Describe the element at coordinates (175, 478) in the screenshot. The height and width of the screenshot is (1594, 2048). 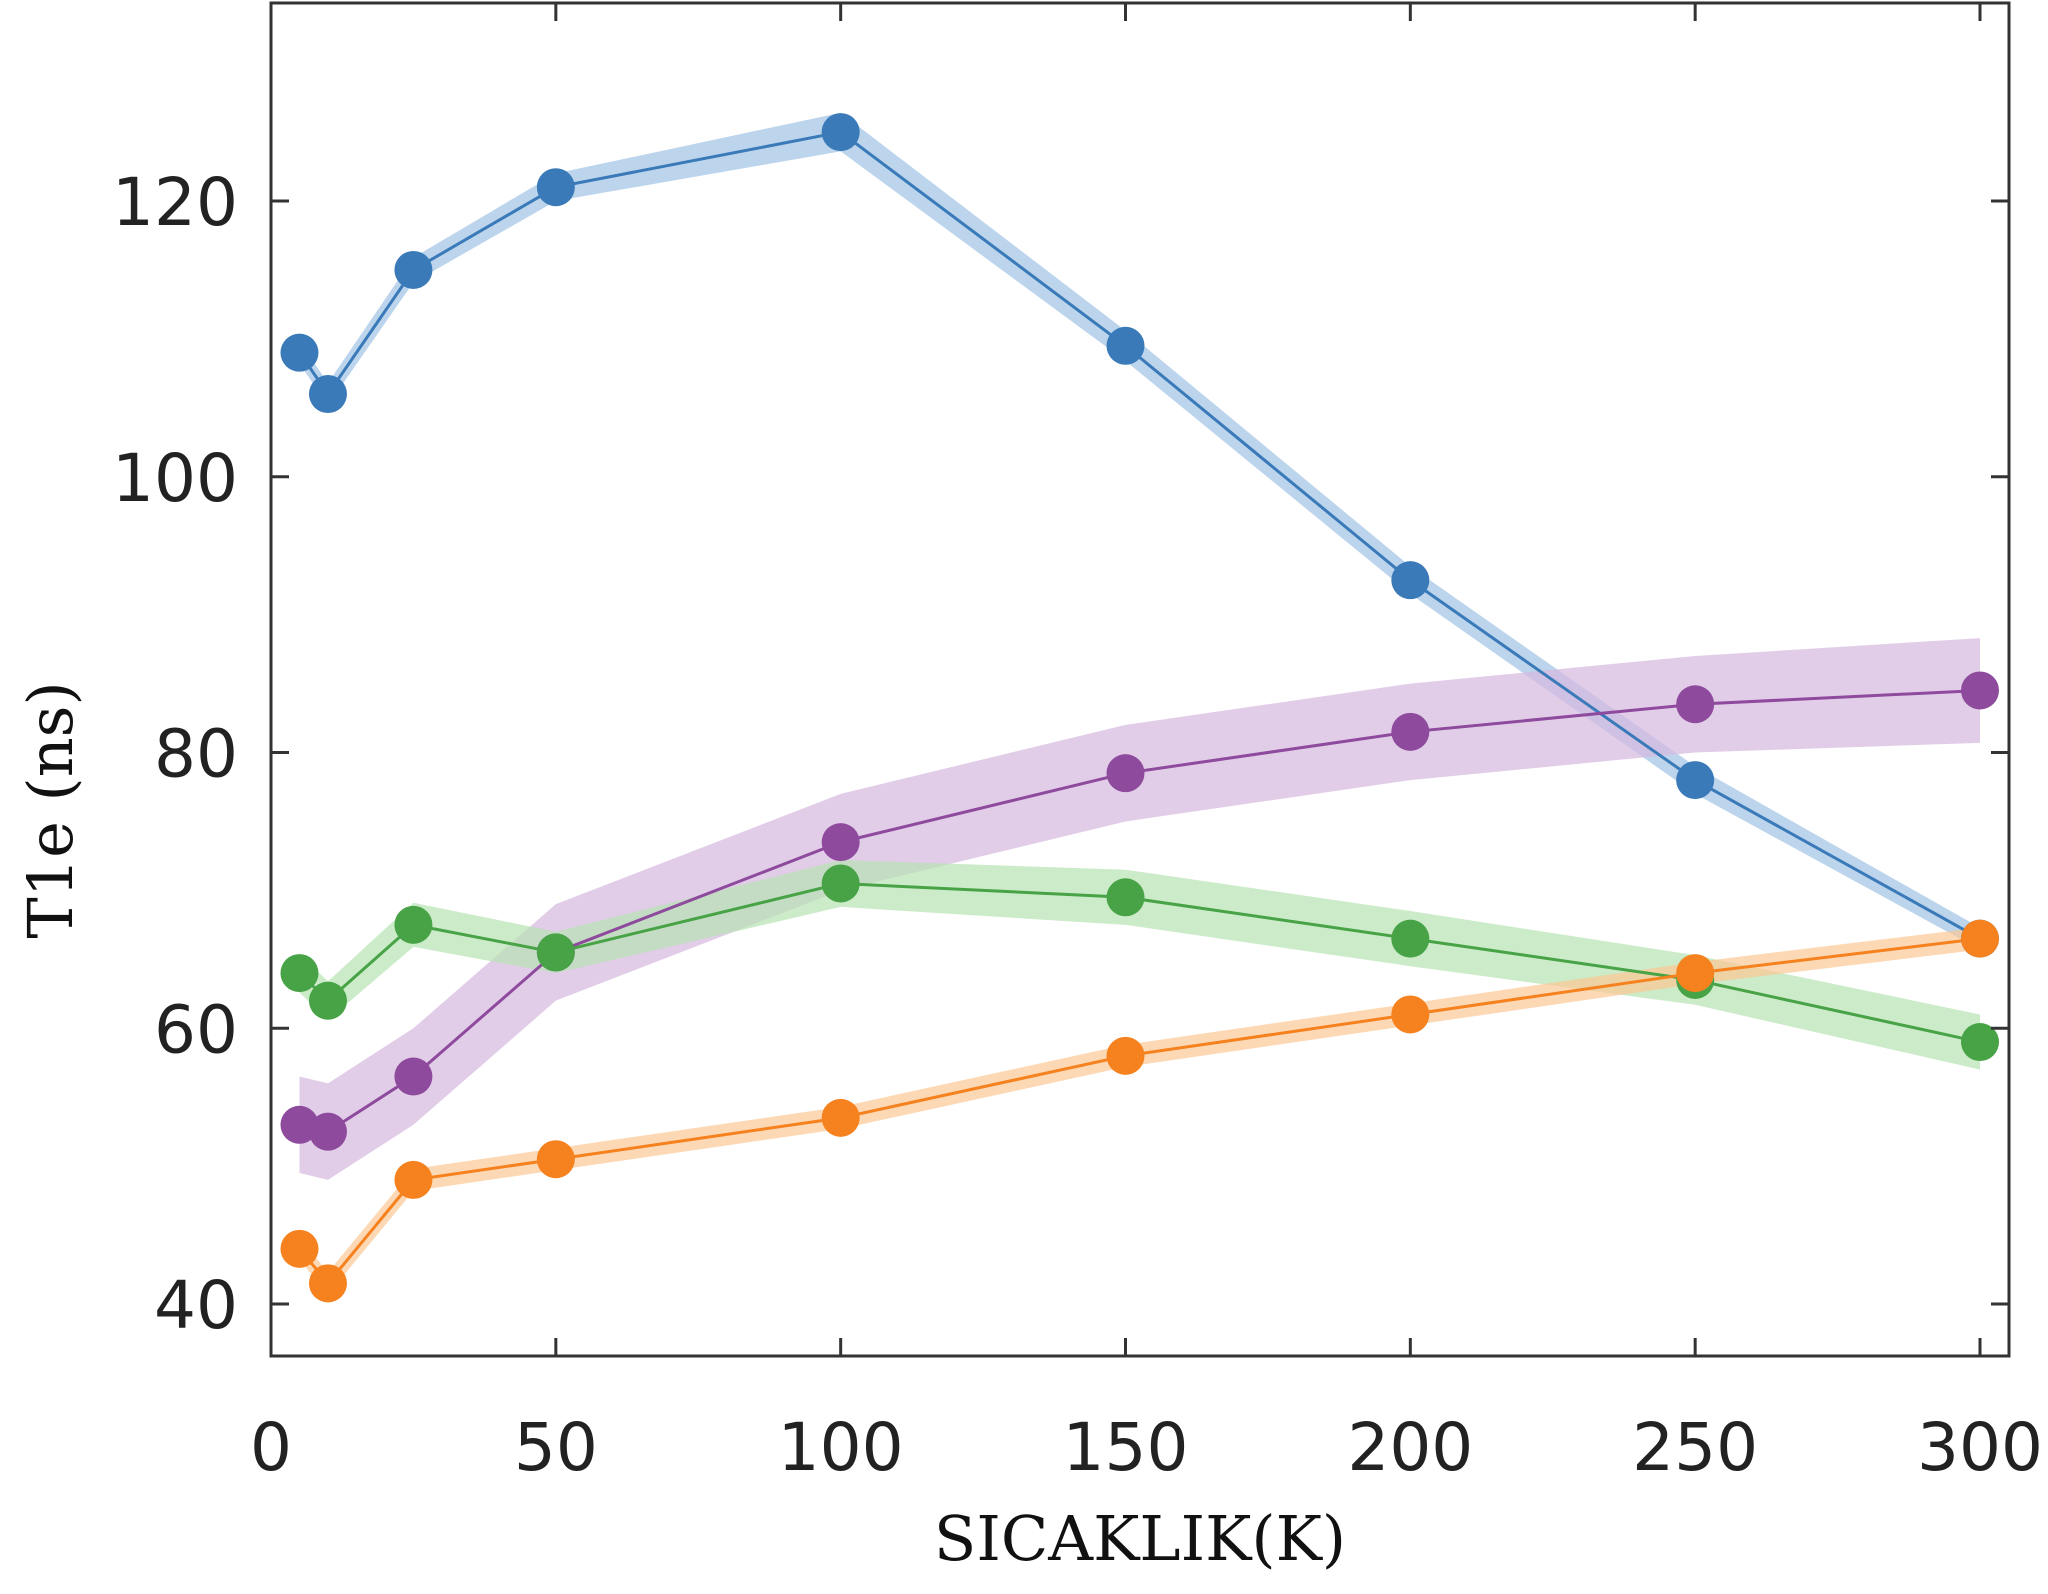
I see `y-tick-label-3: 100` at that location.